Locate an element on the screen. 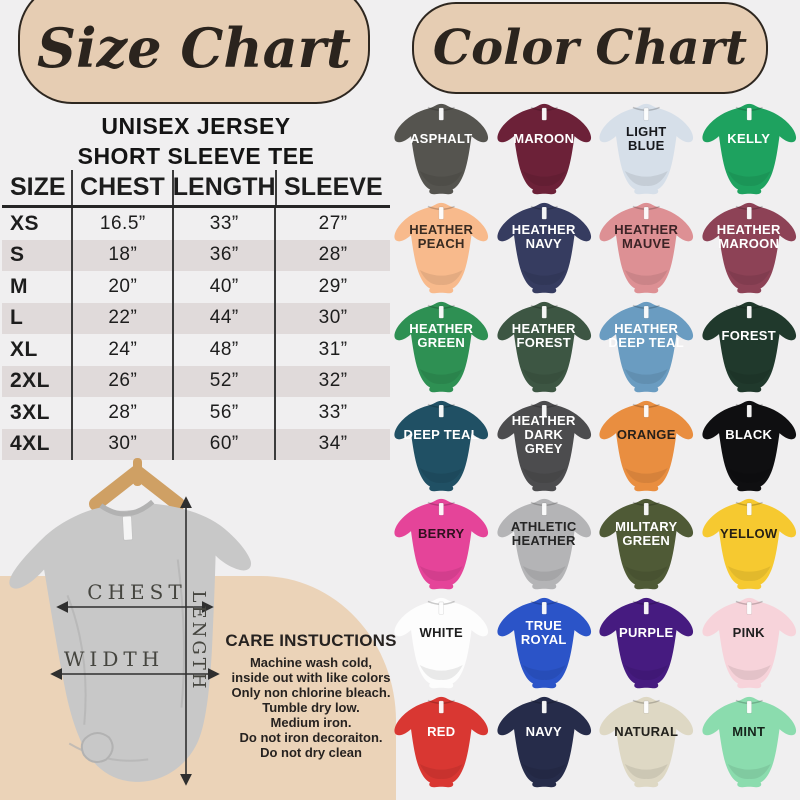 Image resolution: width=800 pixels, height=800 pixels. color-swatch-forest: FOREST is located at coordinates (749, 346).